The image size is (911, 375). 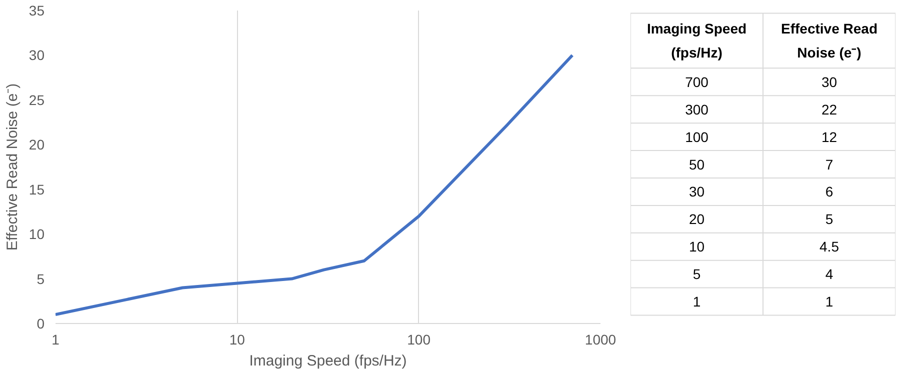 I want to click on y-axis-title: Effective Read Noise (e⁻), so click(x=12, y=167).